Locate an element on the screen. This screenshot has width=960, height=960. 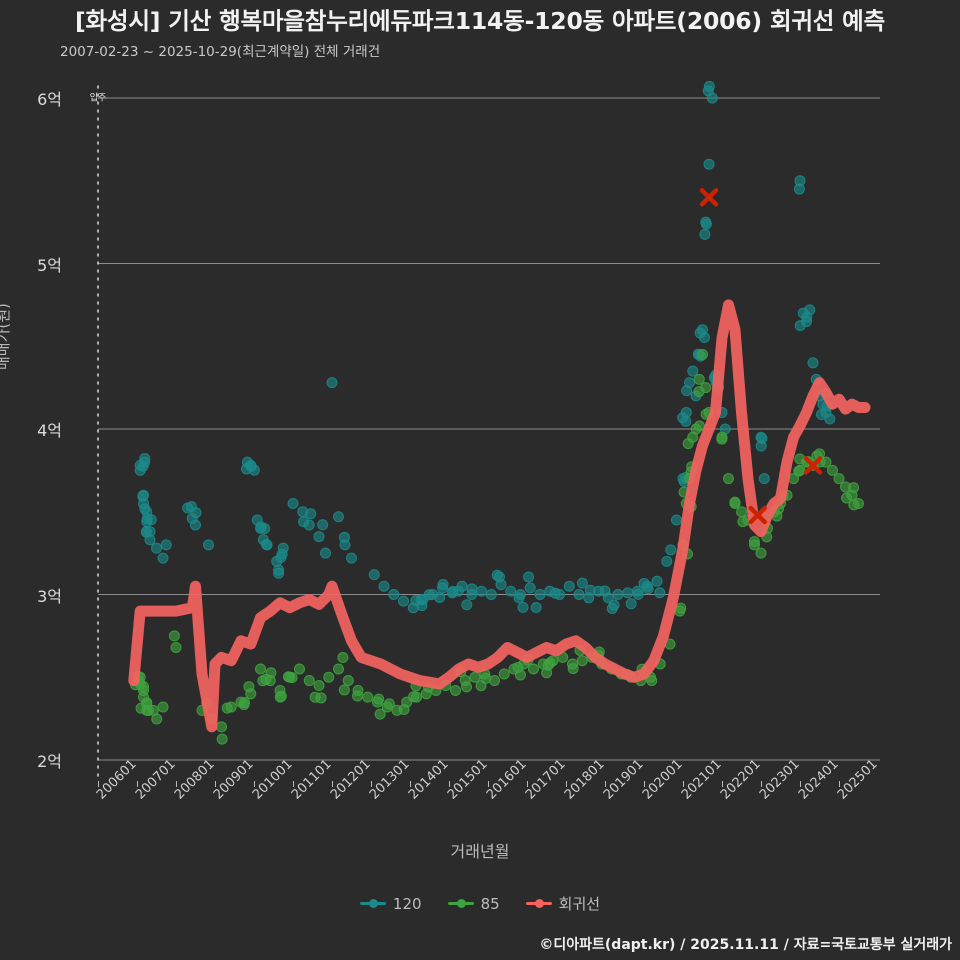
legend-item-regression: 회귀선 is located at coordinates (562, 903).